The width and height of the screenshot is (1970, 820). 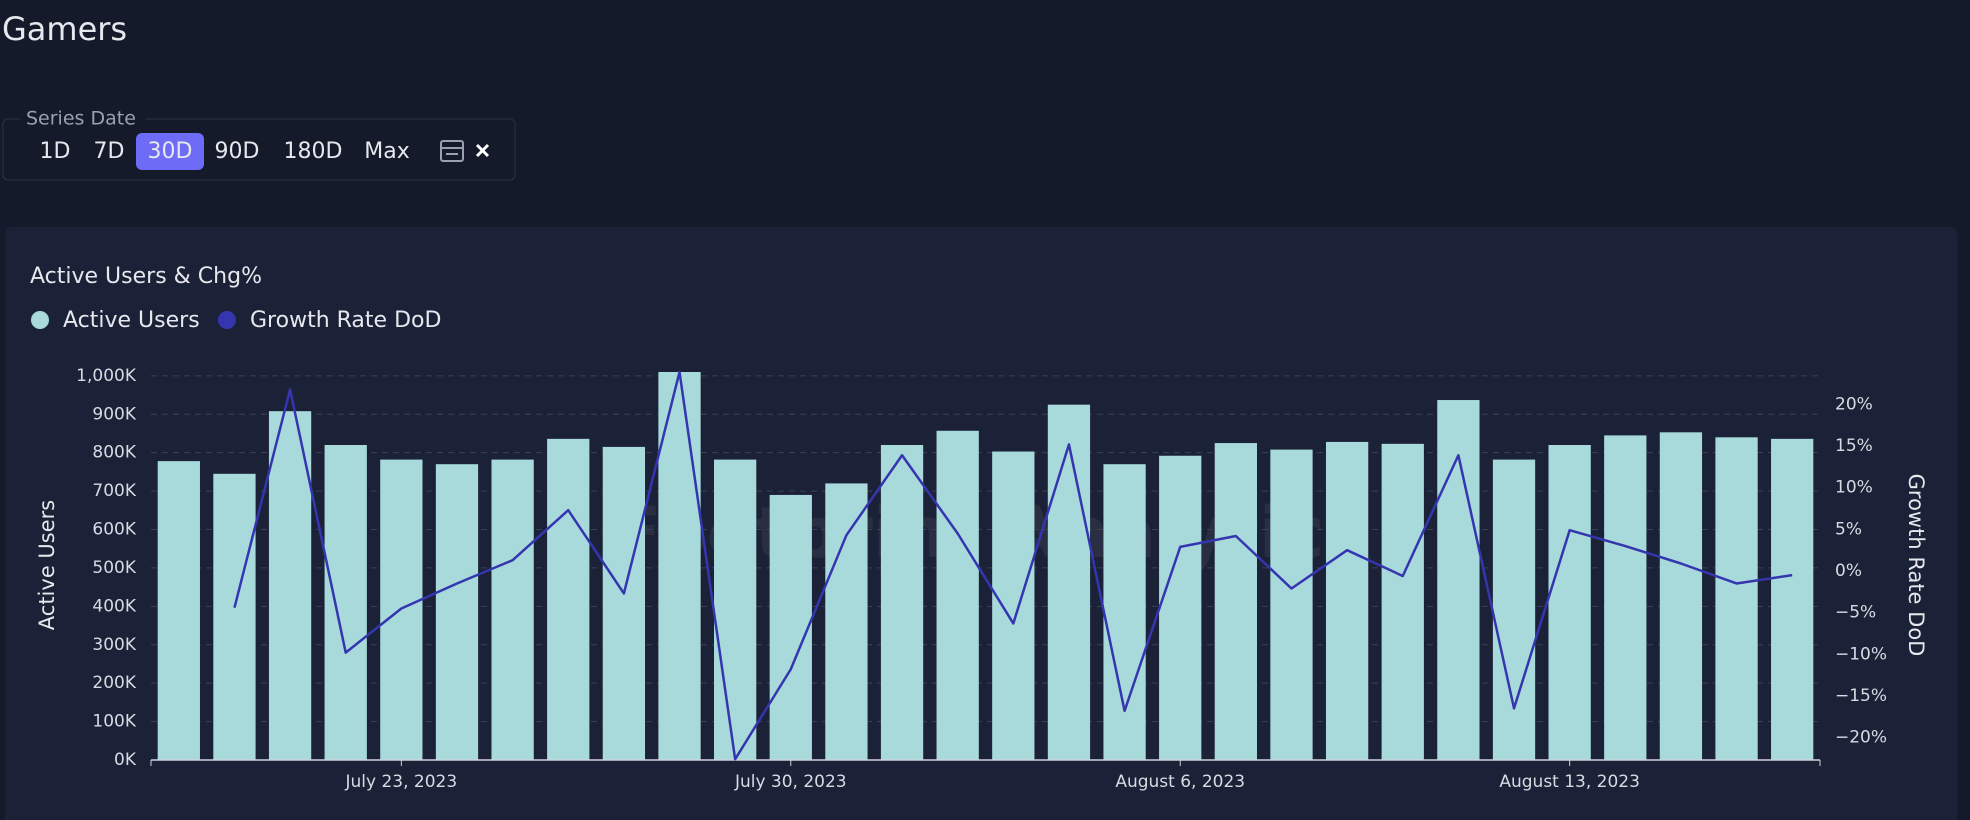 I want to click on y-tick-label: 500K, so click(x=114, y=568).